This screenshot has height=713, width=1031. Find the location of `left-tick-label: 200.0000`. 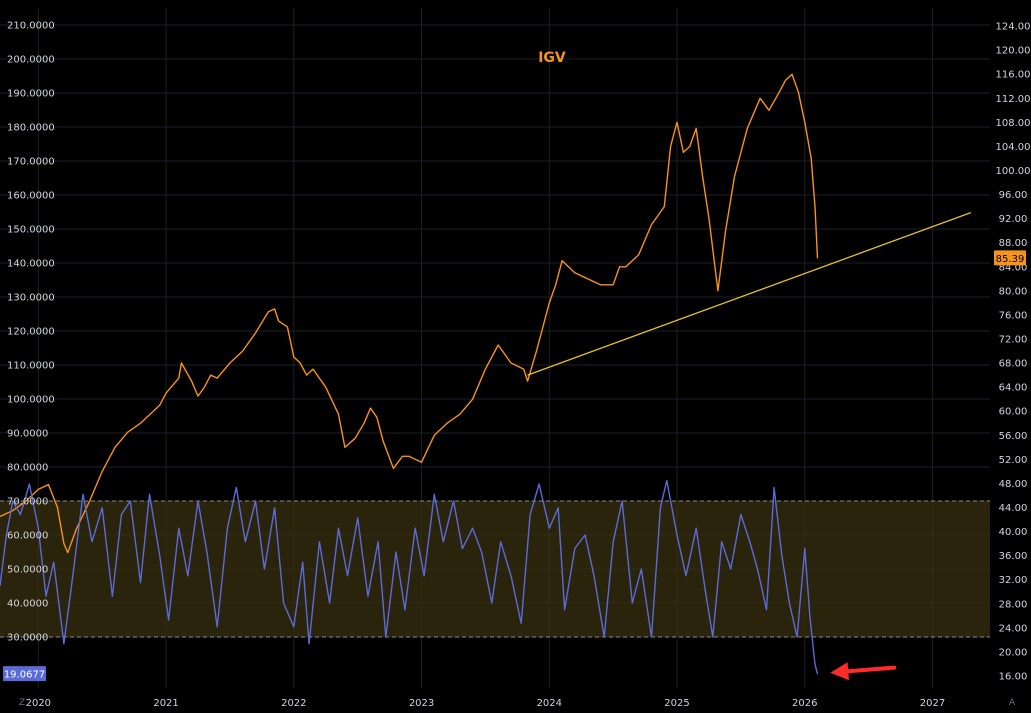

left-tick-label: 200.0000 is located at coordinates (31, 60).